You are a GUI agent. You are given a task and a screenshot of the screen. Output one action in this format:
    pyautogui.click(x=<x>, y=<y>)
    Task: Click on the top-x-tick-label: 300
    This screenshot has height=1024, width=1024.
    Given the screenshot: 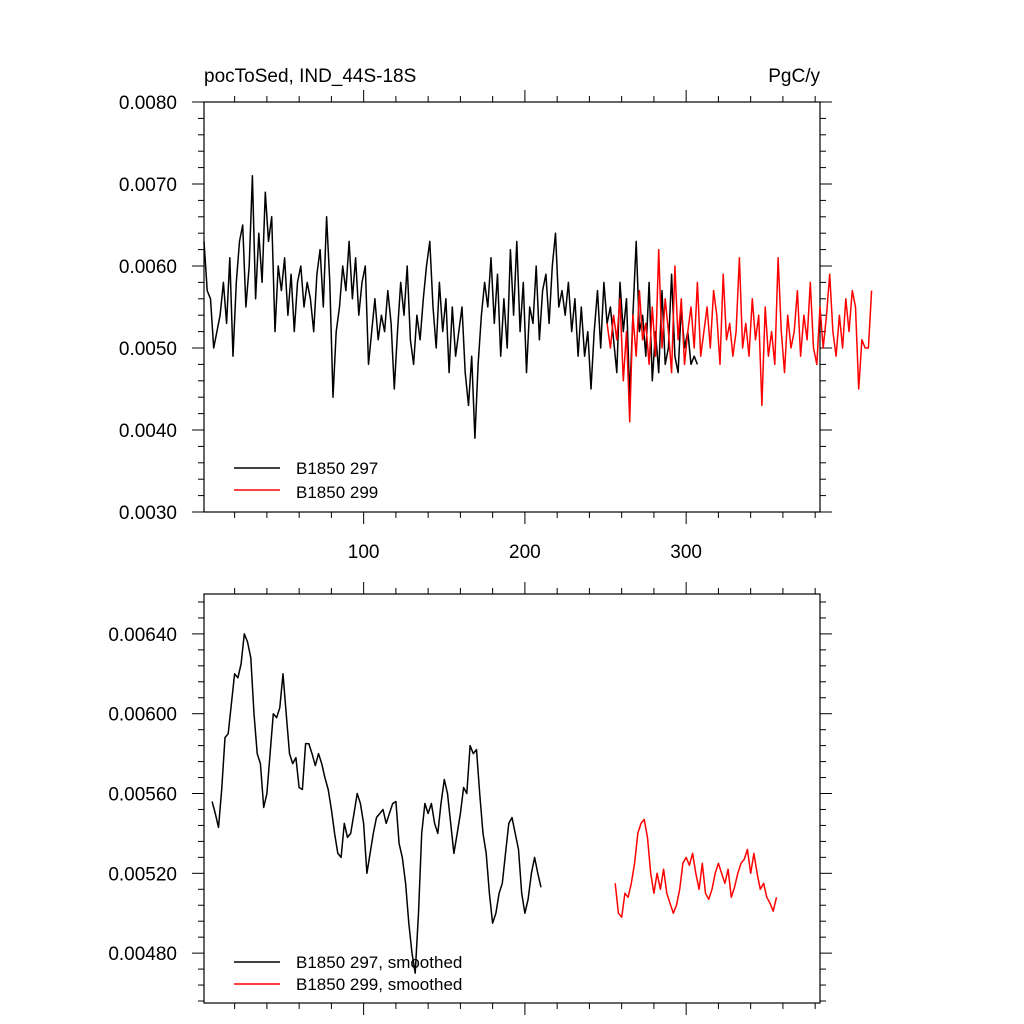 What is the action you would take?
    pyautogui.click(x=686, y=552)
    